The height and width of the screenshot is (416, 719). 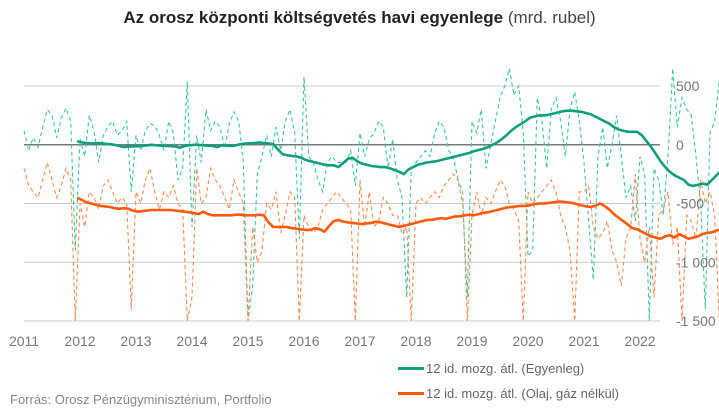 What do you see at coordinates (688, 86) in the screenshot?
I see `y-tick-label: 500` at bounding box center [688, 86].